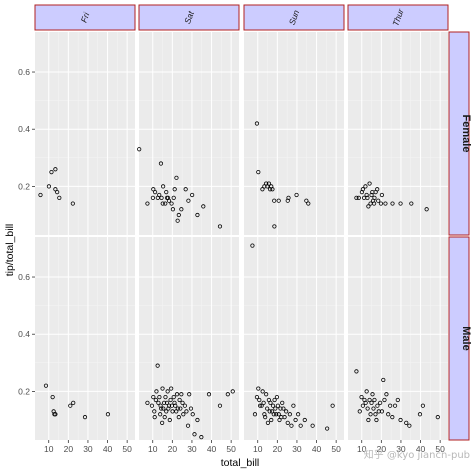 The image size is (474, 473). I want to click on y-axis-title: tip/total_bill, so click(10, 250).